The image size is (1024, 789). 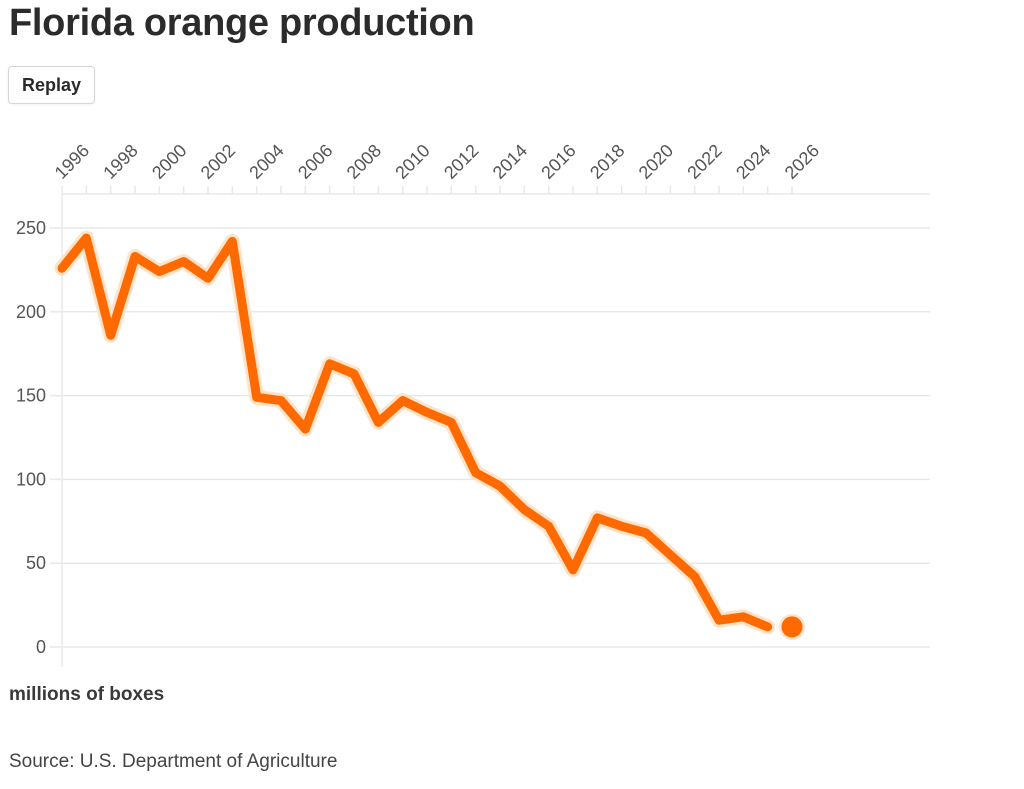 I want to click on x-tick-label: 1996, so click(x=72, y=161).